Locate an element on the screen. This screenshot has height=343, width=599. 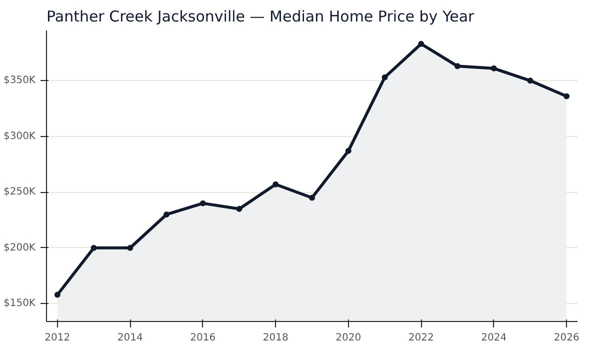
x-tick-label: 2016 is located at coordinates (203, 337).